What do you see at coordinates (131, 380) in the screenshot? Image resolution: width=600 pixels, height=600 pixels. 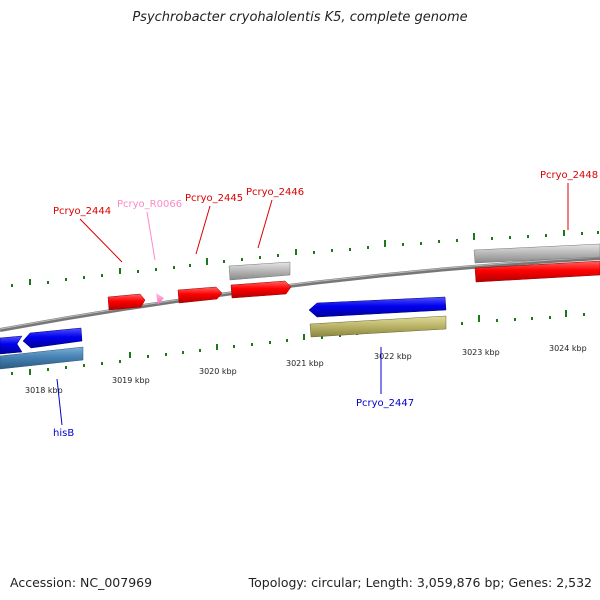 I see `scale-label-3019: 3019 kbp` at bounding box center [131, 380].